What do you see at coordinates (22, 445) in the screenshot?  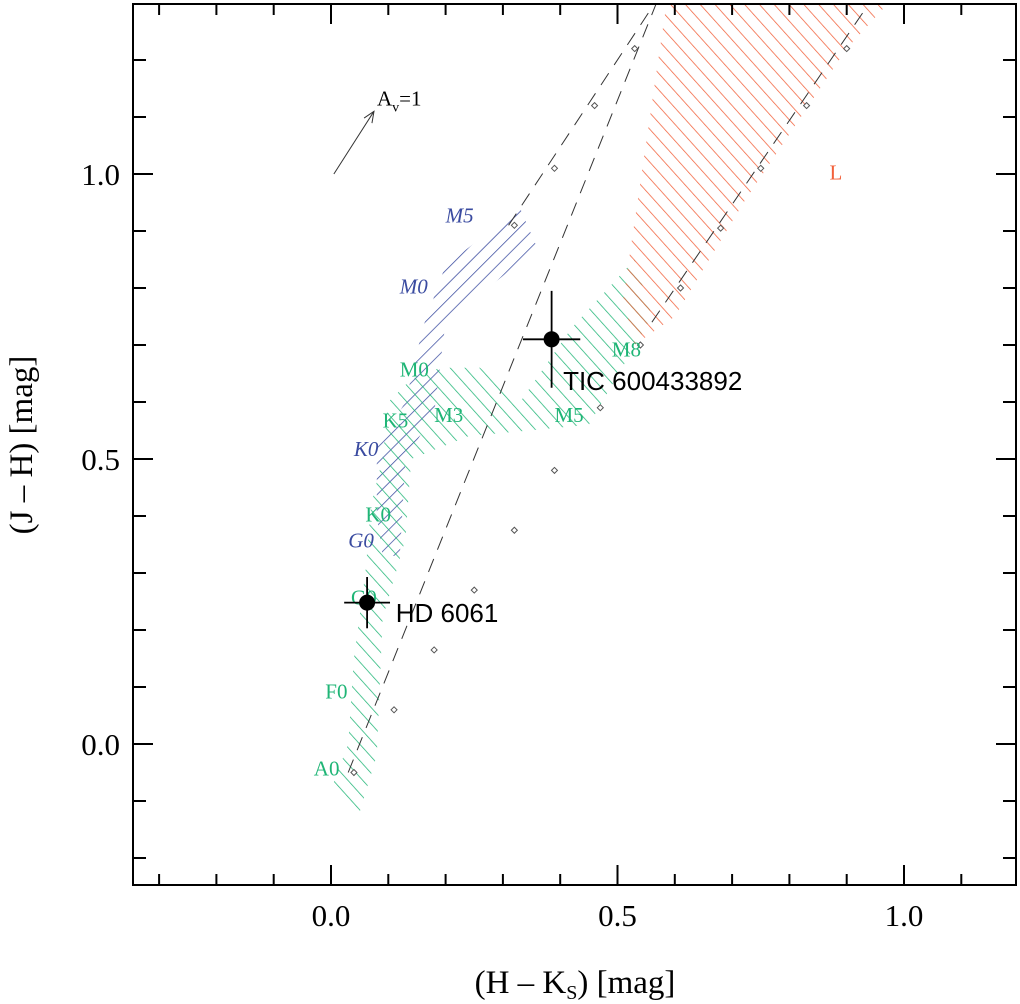 I see `y-axis-label: (J – H) [mag]` at bounding box center [22, 445].